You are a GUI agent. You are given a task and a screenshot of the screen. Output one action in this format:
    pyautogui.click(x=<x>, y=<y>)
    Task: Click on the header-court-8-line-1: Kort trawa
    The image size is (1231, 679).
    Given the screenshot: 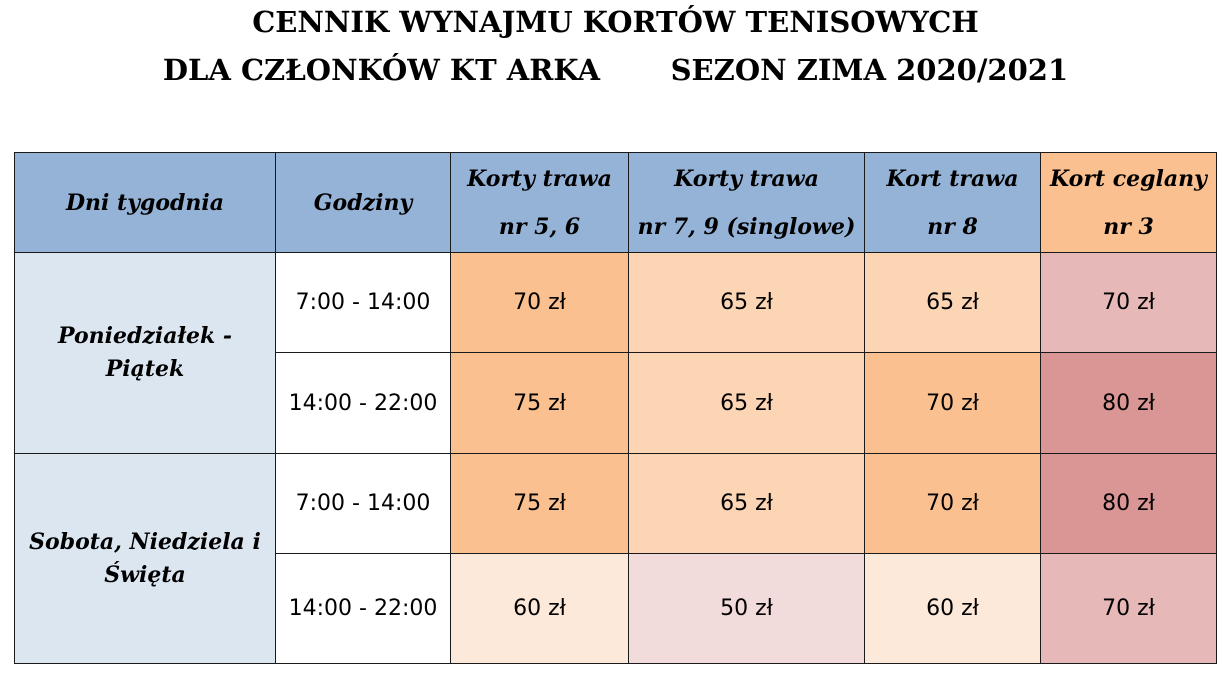 What is the action you would take?
    pyautogui.click(x=952, y=178)
    